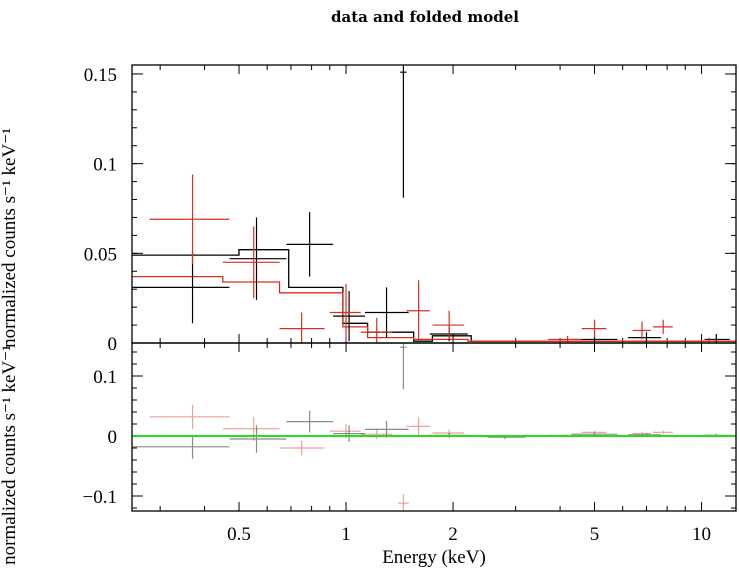  Describe the element at coordinates (701, 534) in the screenshot. I see `x-tick-label: 10` at that location.